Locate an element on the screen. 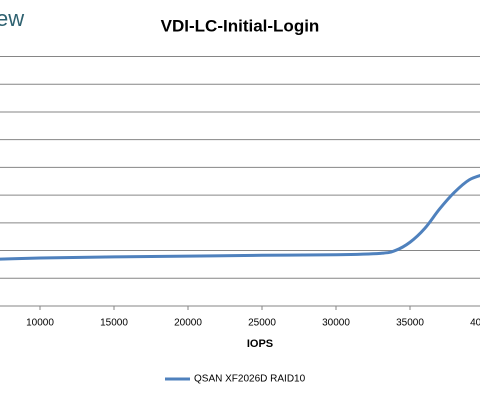  legend-label: QSAN XF2026D RAID10 is located at coordinates (250, 379).